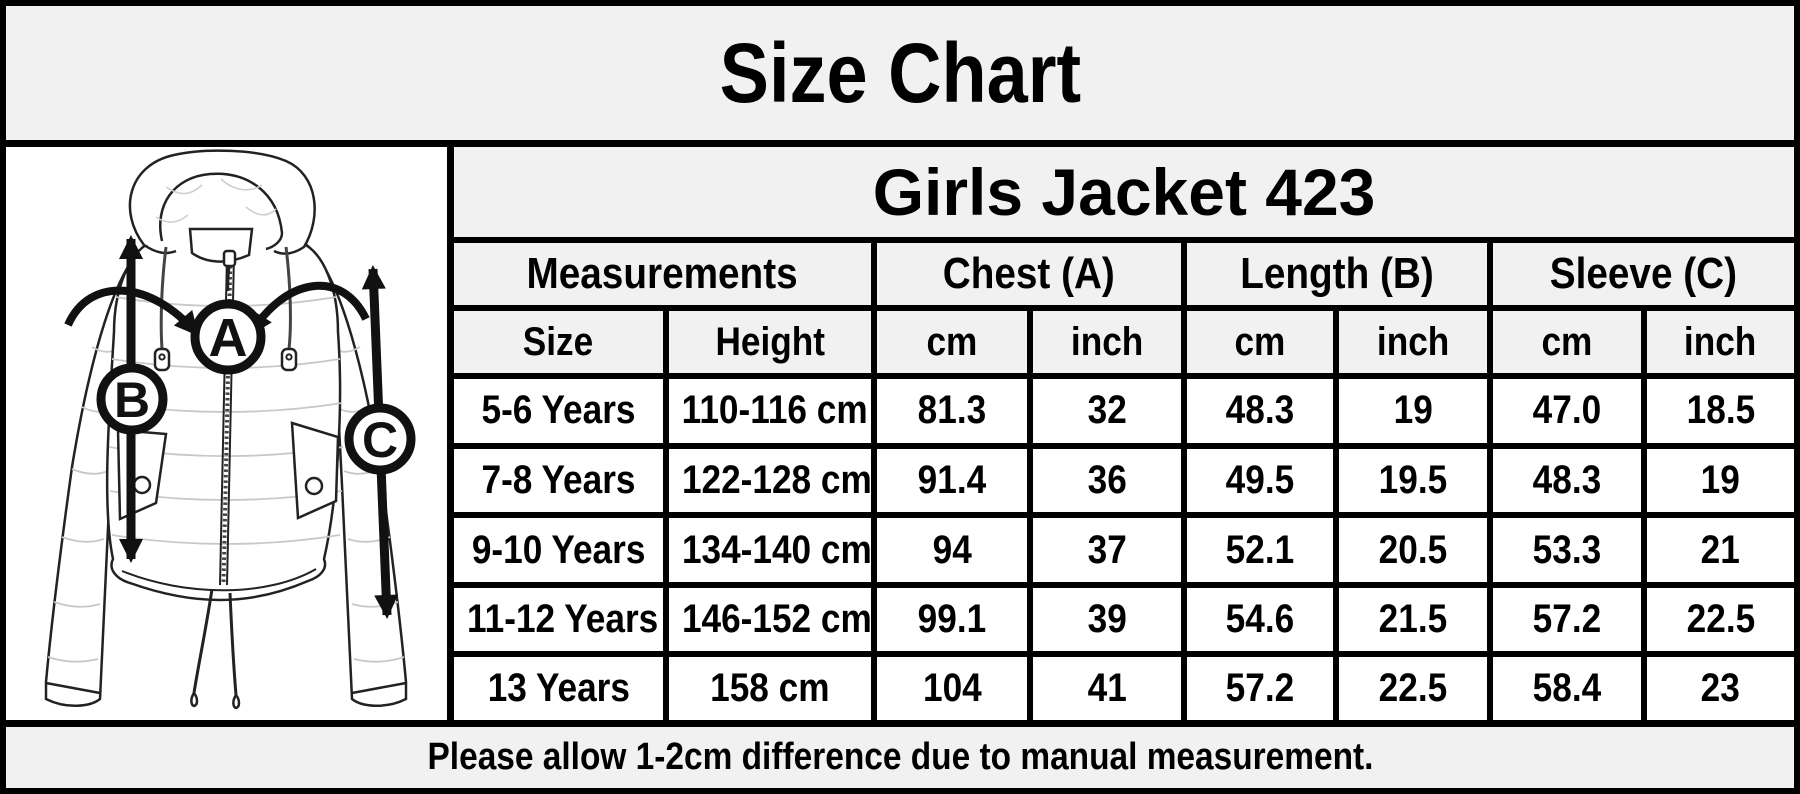  I want to click on table-row: 7-8 Years 122-128 cm 91.4 36 49.5 19.5 48.3 19, so click(1124, 480).